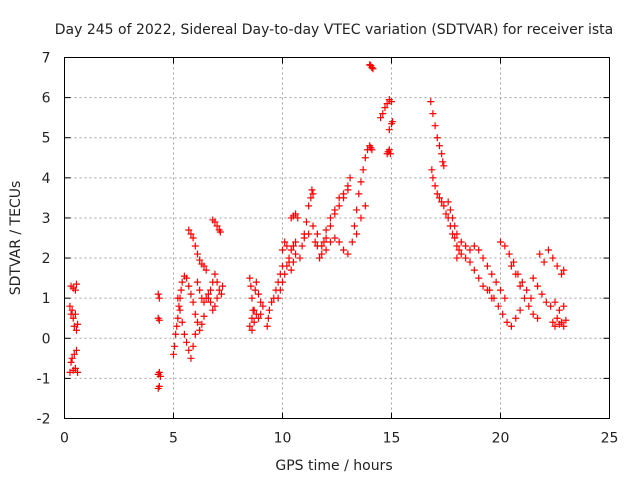  Describe the element at coordinates (46, 139) in the screenshot. I see `y-tick-label: 5` at that location.